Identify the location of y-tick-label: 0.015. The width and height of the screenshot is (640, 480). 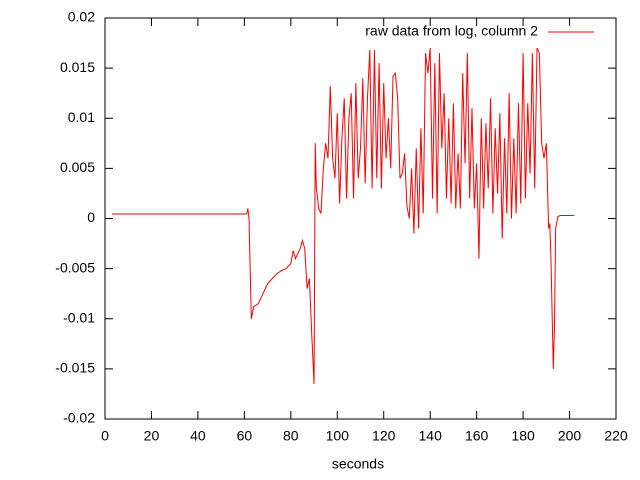
(77, 67).